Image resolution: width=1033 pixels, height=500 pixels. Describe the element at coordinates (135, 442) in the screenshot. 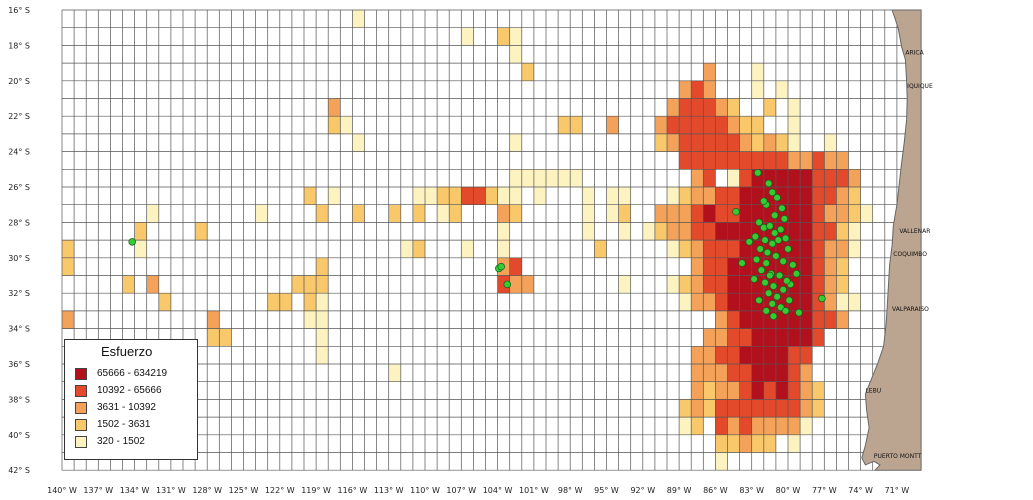

I see `legend-item: 320 - 1502` at that location.